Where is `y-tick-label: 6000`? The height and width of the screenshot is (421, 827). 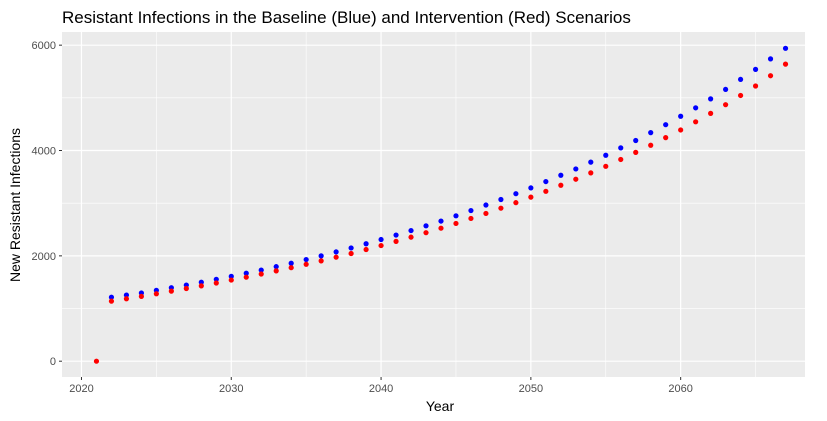 y-tick-label: 6000 is located at coordinates (44, 46).